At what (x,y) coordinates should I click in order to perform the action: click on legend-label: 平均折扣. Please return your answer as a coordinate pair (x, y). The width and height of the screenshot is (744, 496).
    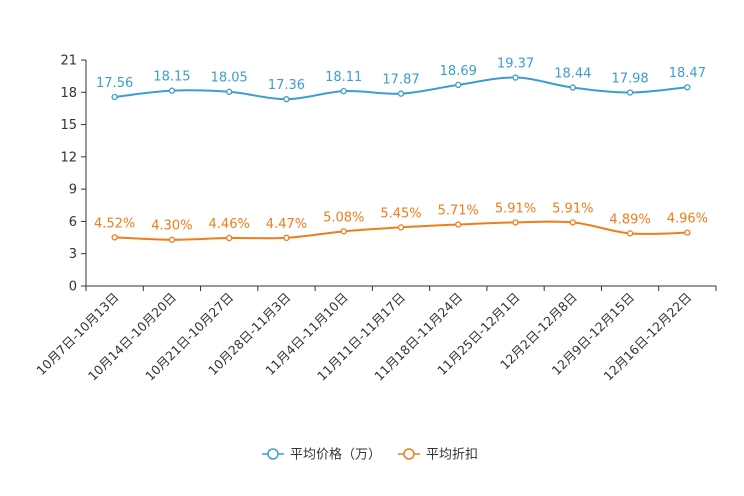
    Looking at the image, I should click on (452, 455).